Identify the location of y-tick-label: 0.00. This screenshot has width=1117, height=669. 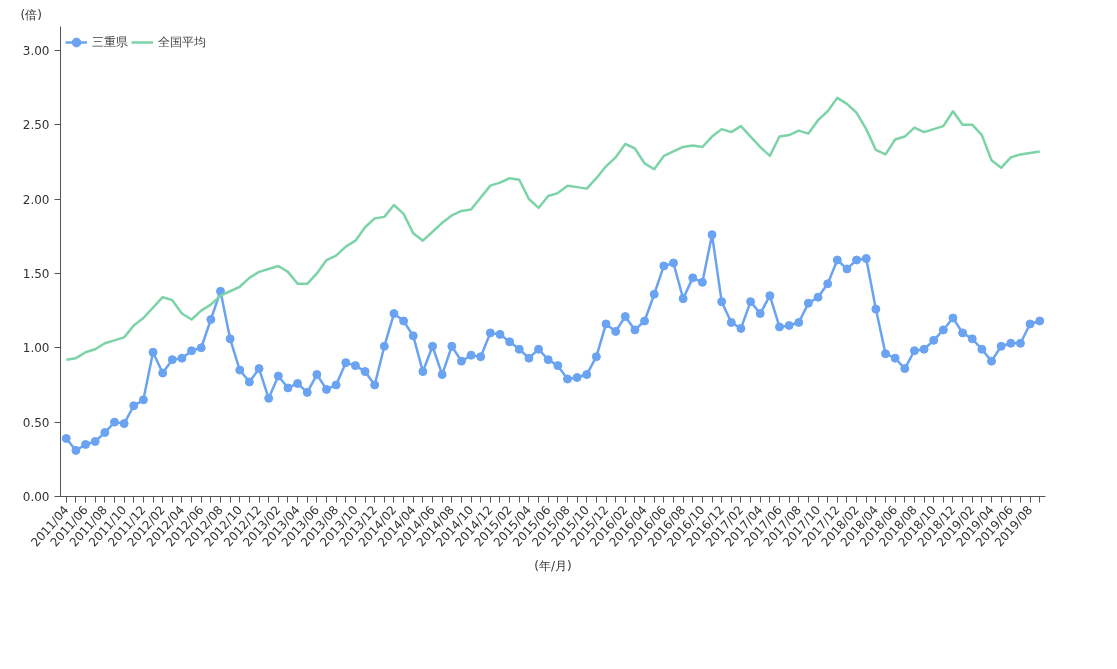
(36, 497).